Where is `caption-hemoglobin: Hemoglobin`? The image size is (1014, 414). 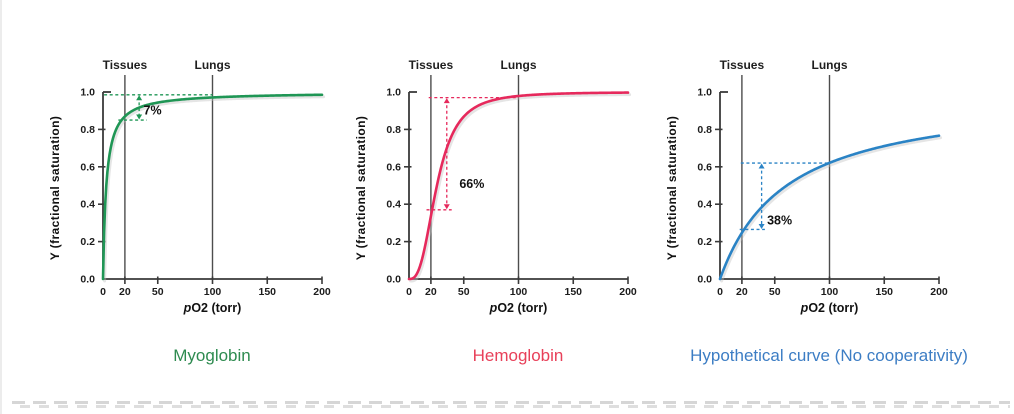 caption-hemoglobin: Hemoglobin is located at coordinates (518, 355).